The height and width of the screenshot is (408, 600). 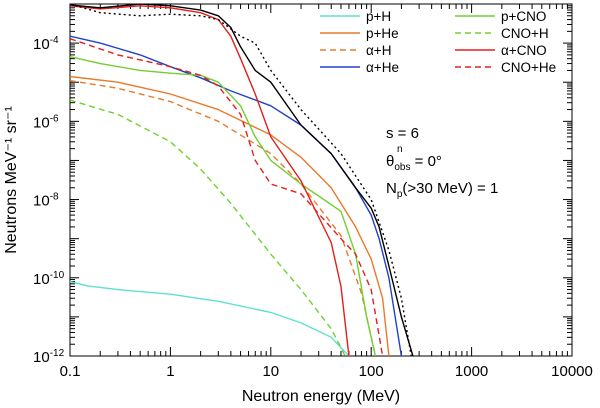 What do you see at coordinates (49, 279) in the screenshot?
I see `y-tick-label: 10⁻¹⁰` at bounding box center [49, 279].